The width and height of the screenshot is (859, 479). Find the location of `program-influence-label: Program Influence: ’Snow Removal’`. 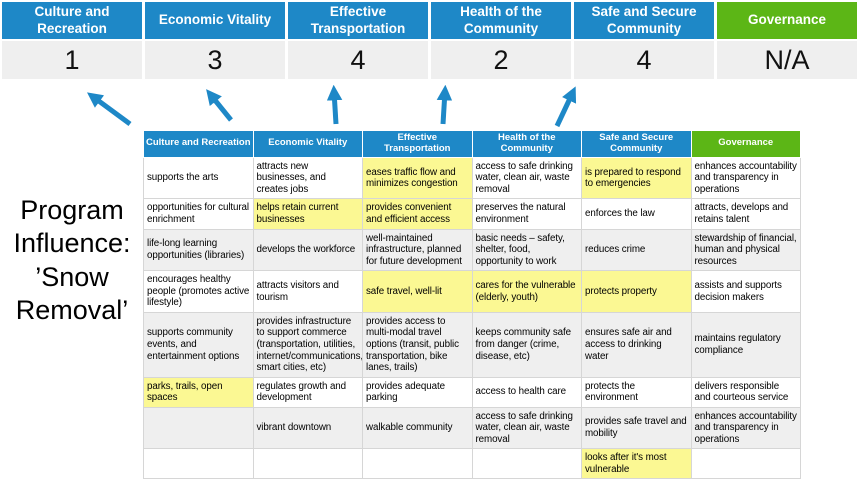

program-influence-label: Program Influence: ’Snow Removal’ is located at coordinates (72, 260).